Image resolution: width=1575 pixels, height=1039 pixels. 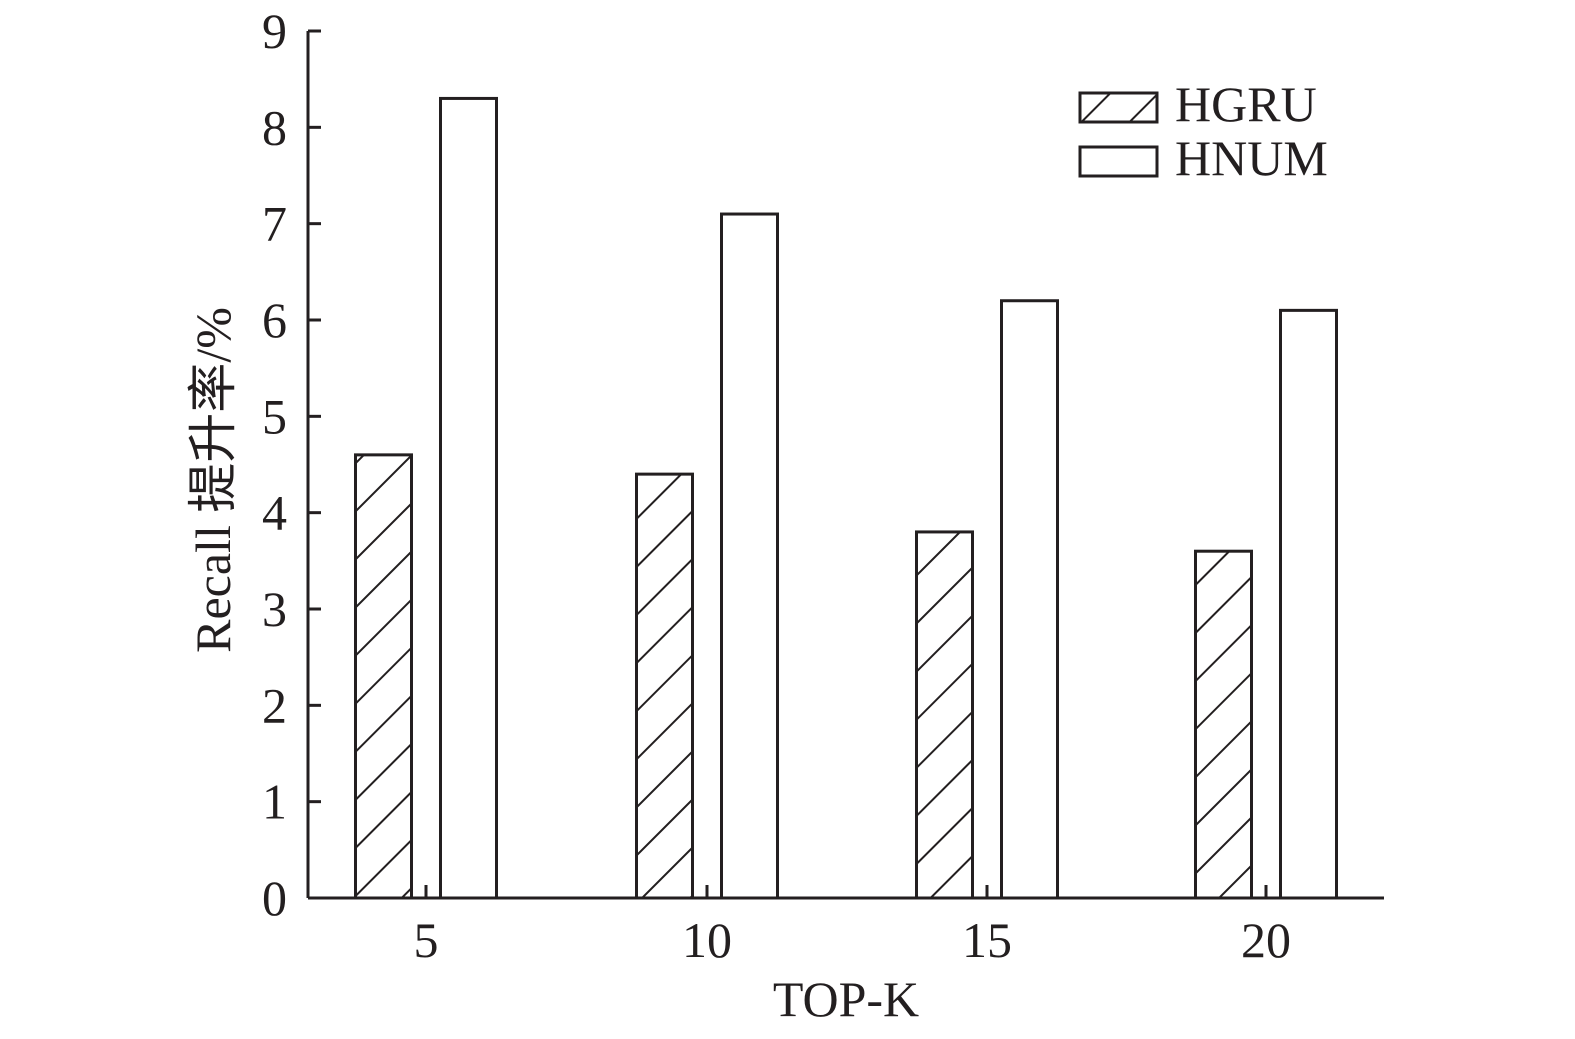 I want to click on y-axis-label: Recall 提升率/%, so click(x=213, y=480).